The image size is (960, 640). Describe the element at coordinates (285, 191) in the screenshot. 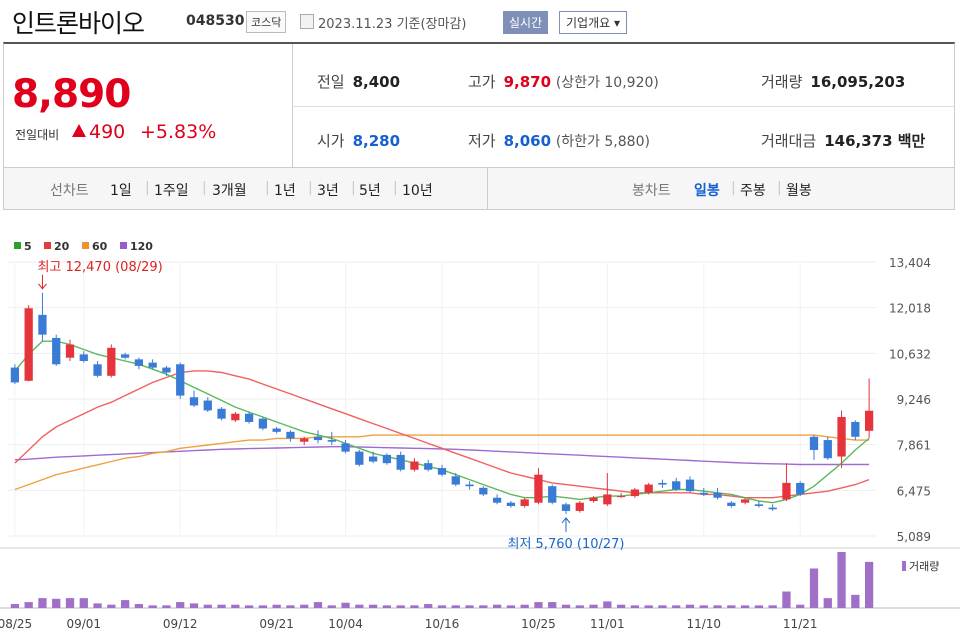

I see `tab-1year: 1년` at that location.